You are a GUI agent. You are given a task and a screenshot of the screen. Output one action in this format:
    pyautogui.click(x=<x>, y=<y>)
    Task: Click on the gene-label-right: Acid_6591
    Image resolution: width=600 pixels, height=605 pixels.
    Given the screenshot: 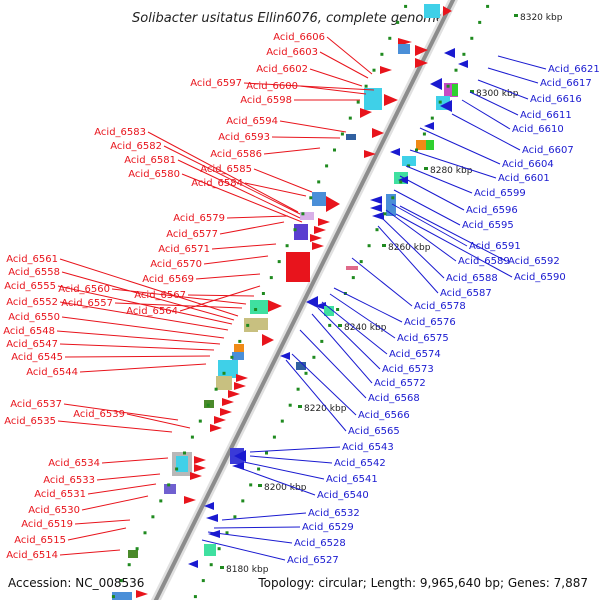 What is the action you would take?
    pyautogui.click(x=495, y=246)
    